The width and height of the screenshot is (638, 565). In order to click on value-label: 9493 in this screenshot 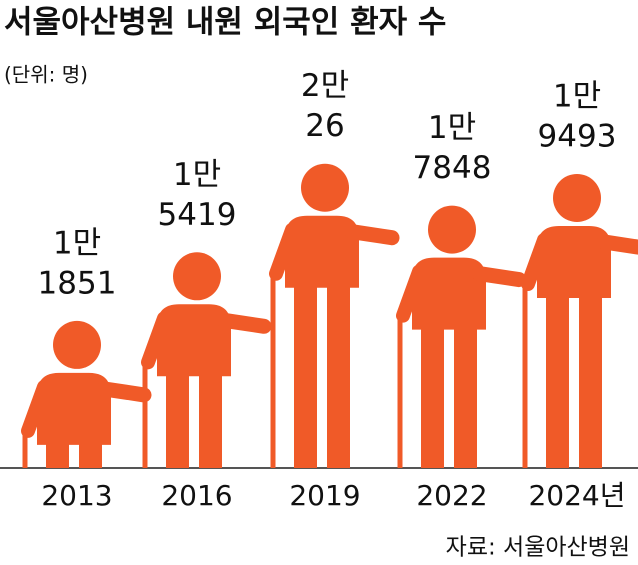, I will do `click(577, 136)`.